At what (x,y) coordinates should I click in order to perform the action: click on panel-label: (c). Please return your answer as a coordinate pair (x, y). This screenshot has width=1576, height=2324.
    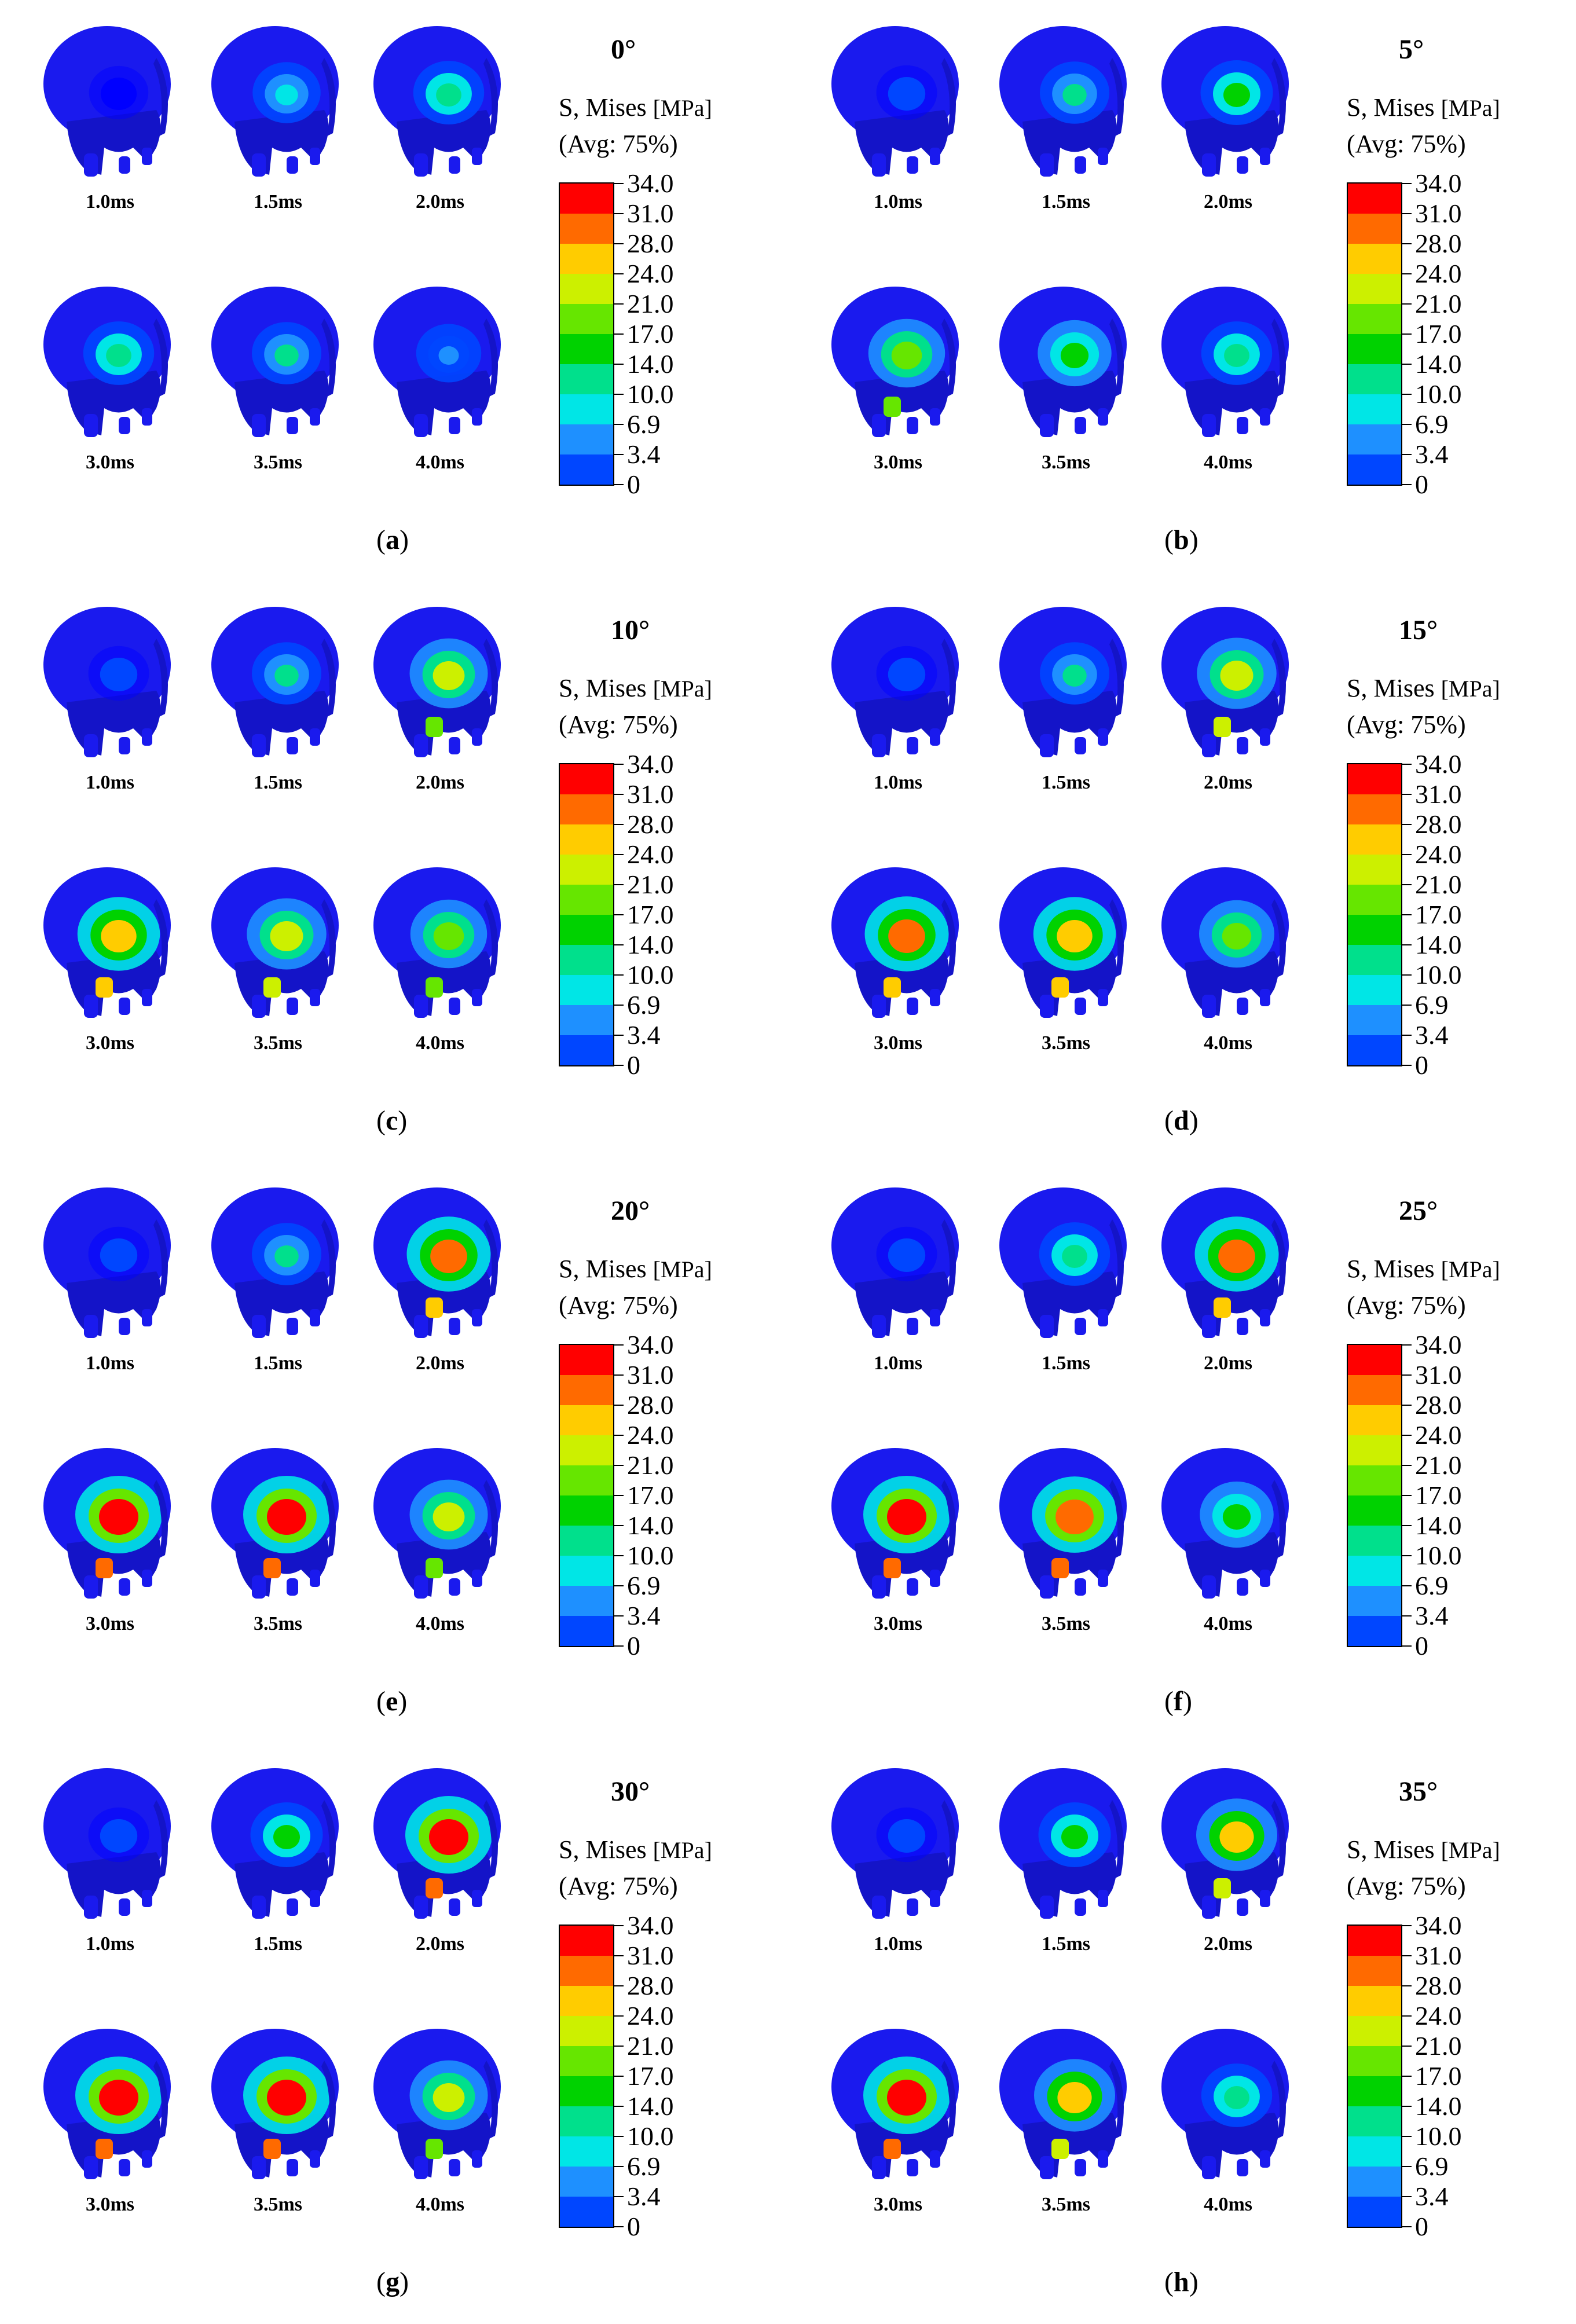
    Looking at the image, I should click on (392, 1121).